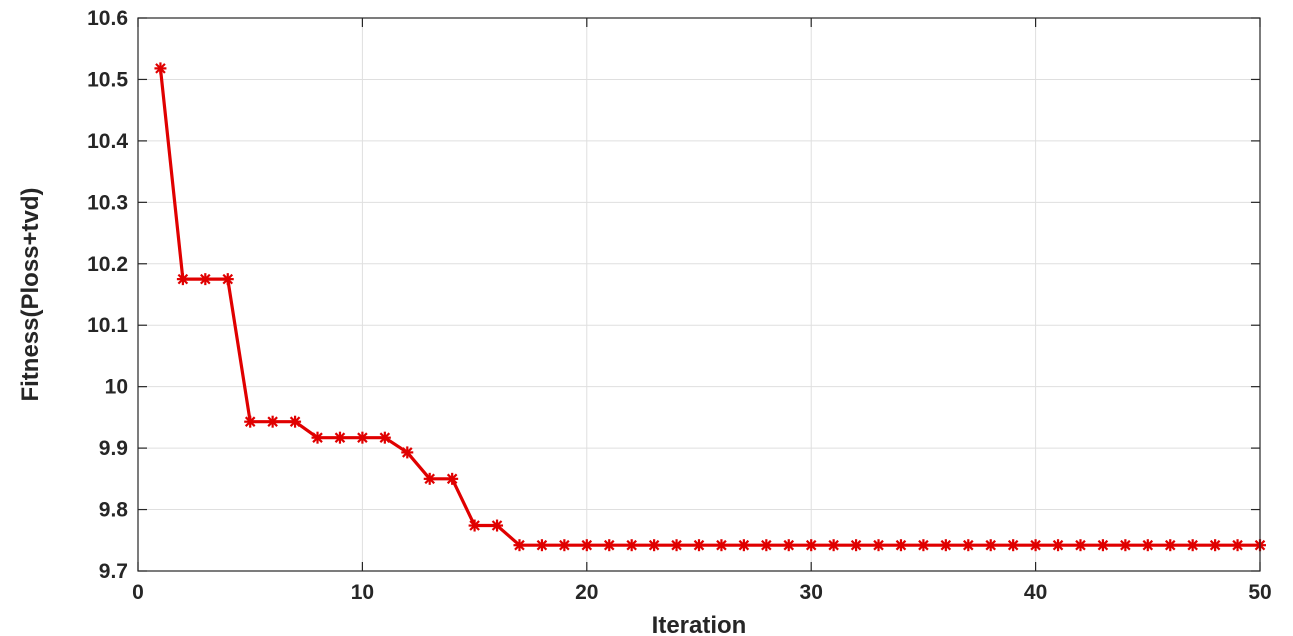 This screenshot has width=1293, height=636. What do you see at coordinates (107, 325) in the screenshot?
I see `y-tick-label: 10.1` at bounding box center [107, 325].